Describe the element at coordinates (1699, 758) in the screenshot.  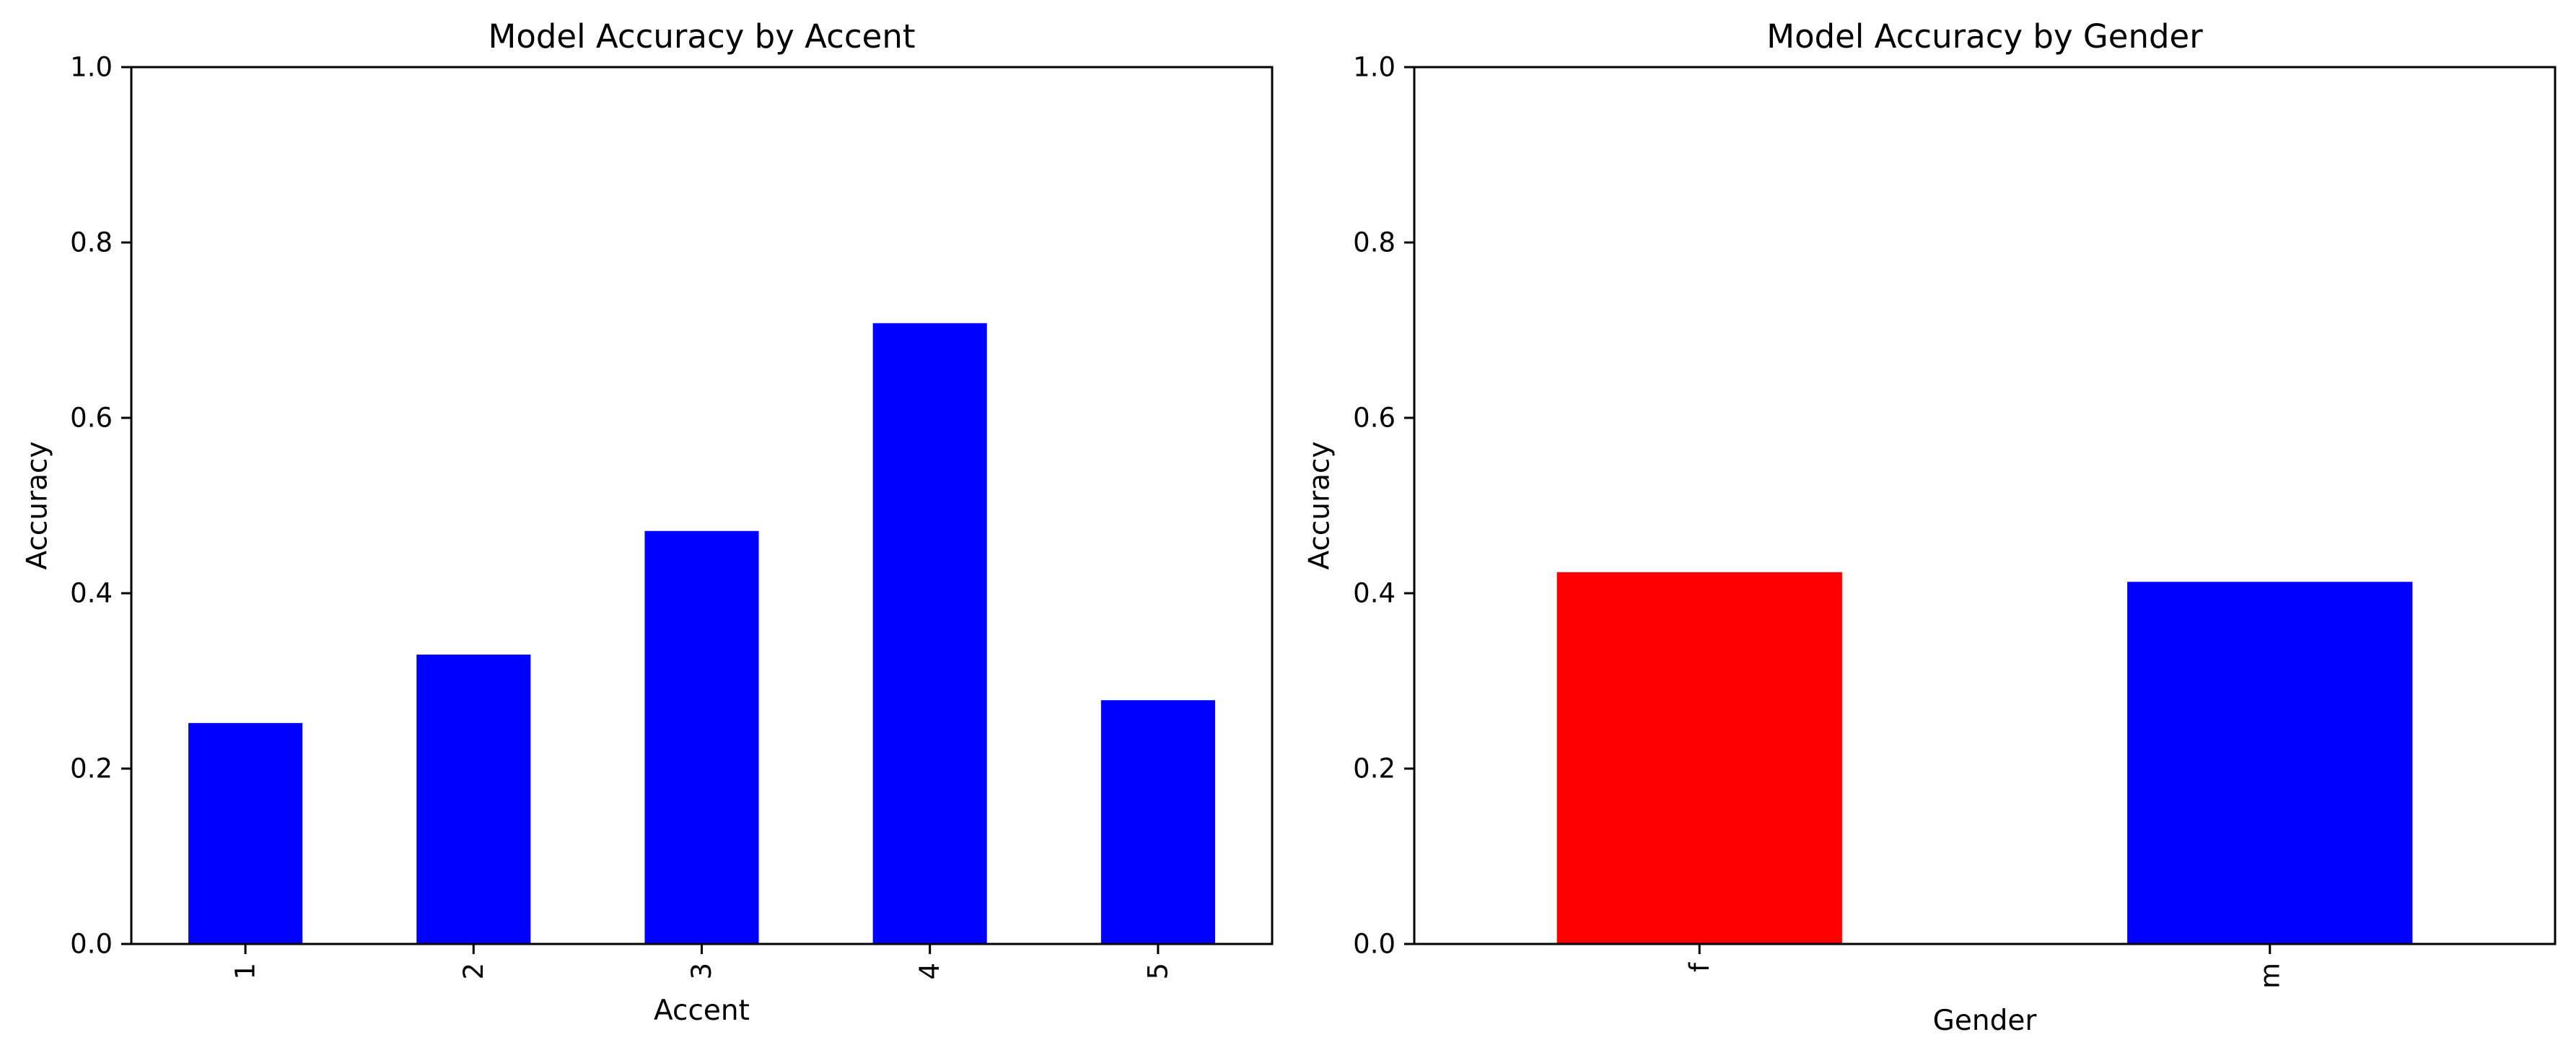
I see `gender-bar-f` at that location.